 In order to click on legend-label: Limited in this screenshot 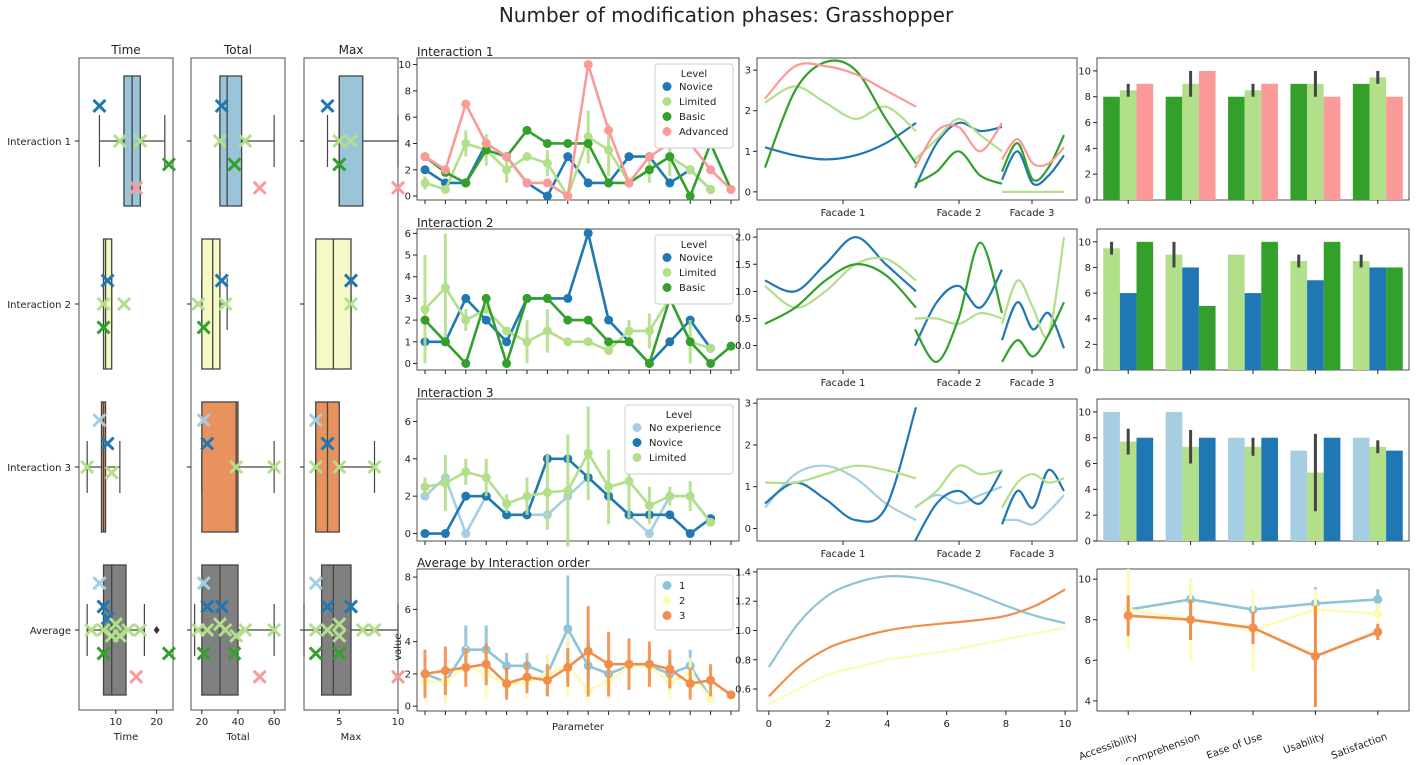, I will do `click(667, 458)`.